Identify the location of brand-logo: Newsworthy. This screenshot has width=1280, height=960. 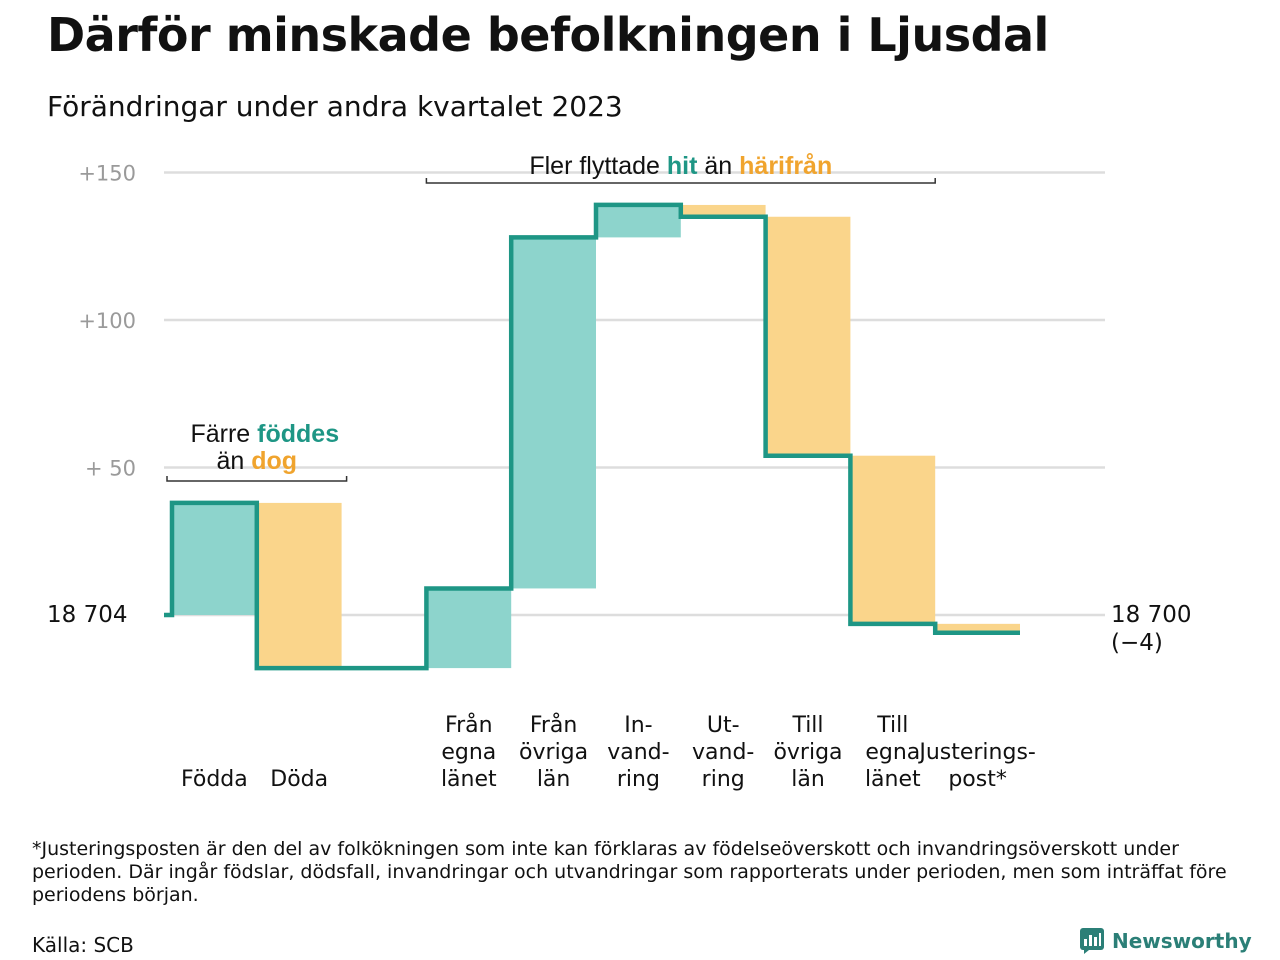
(1166, 941).